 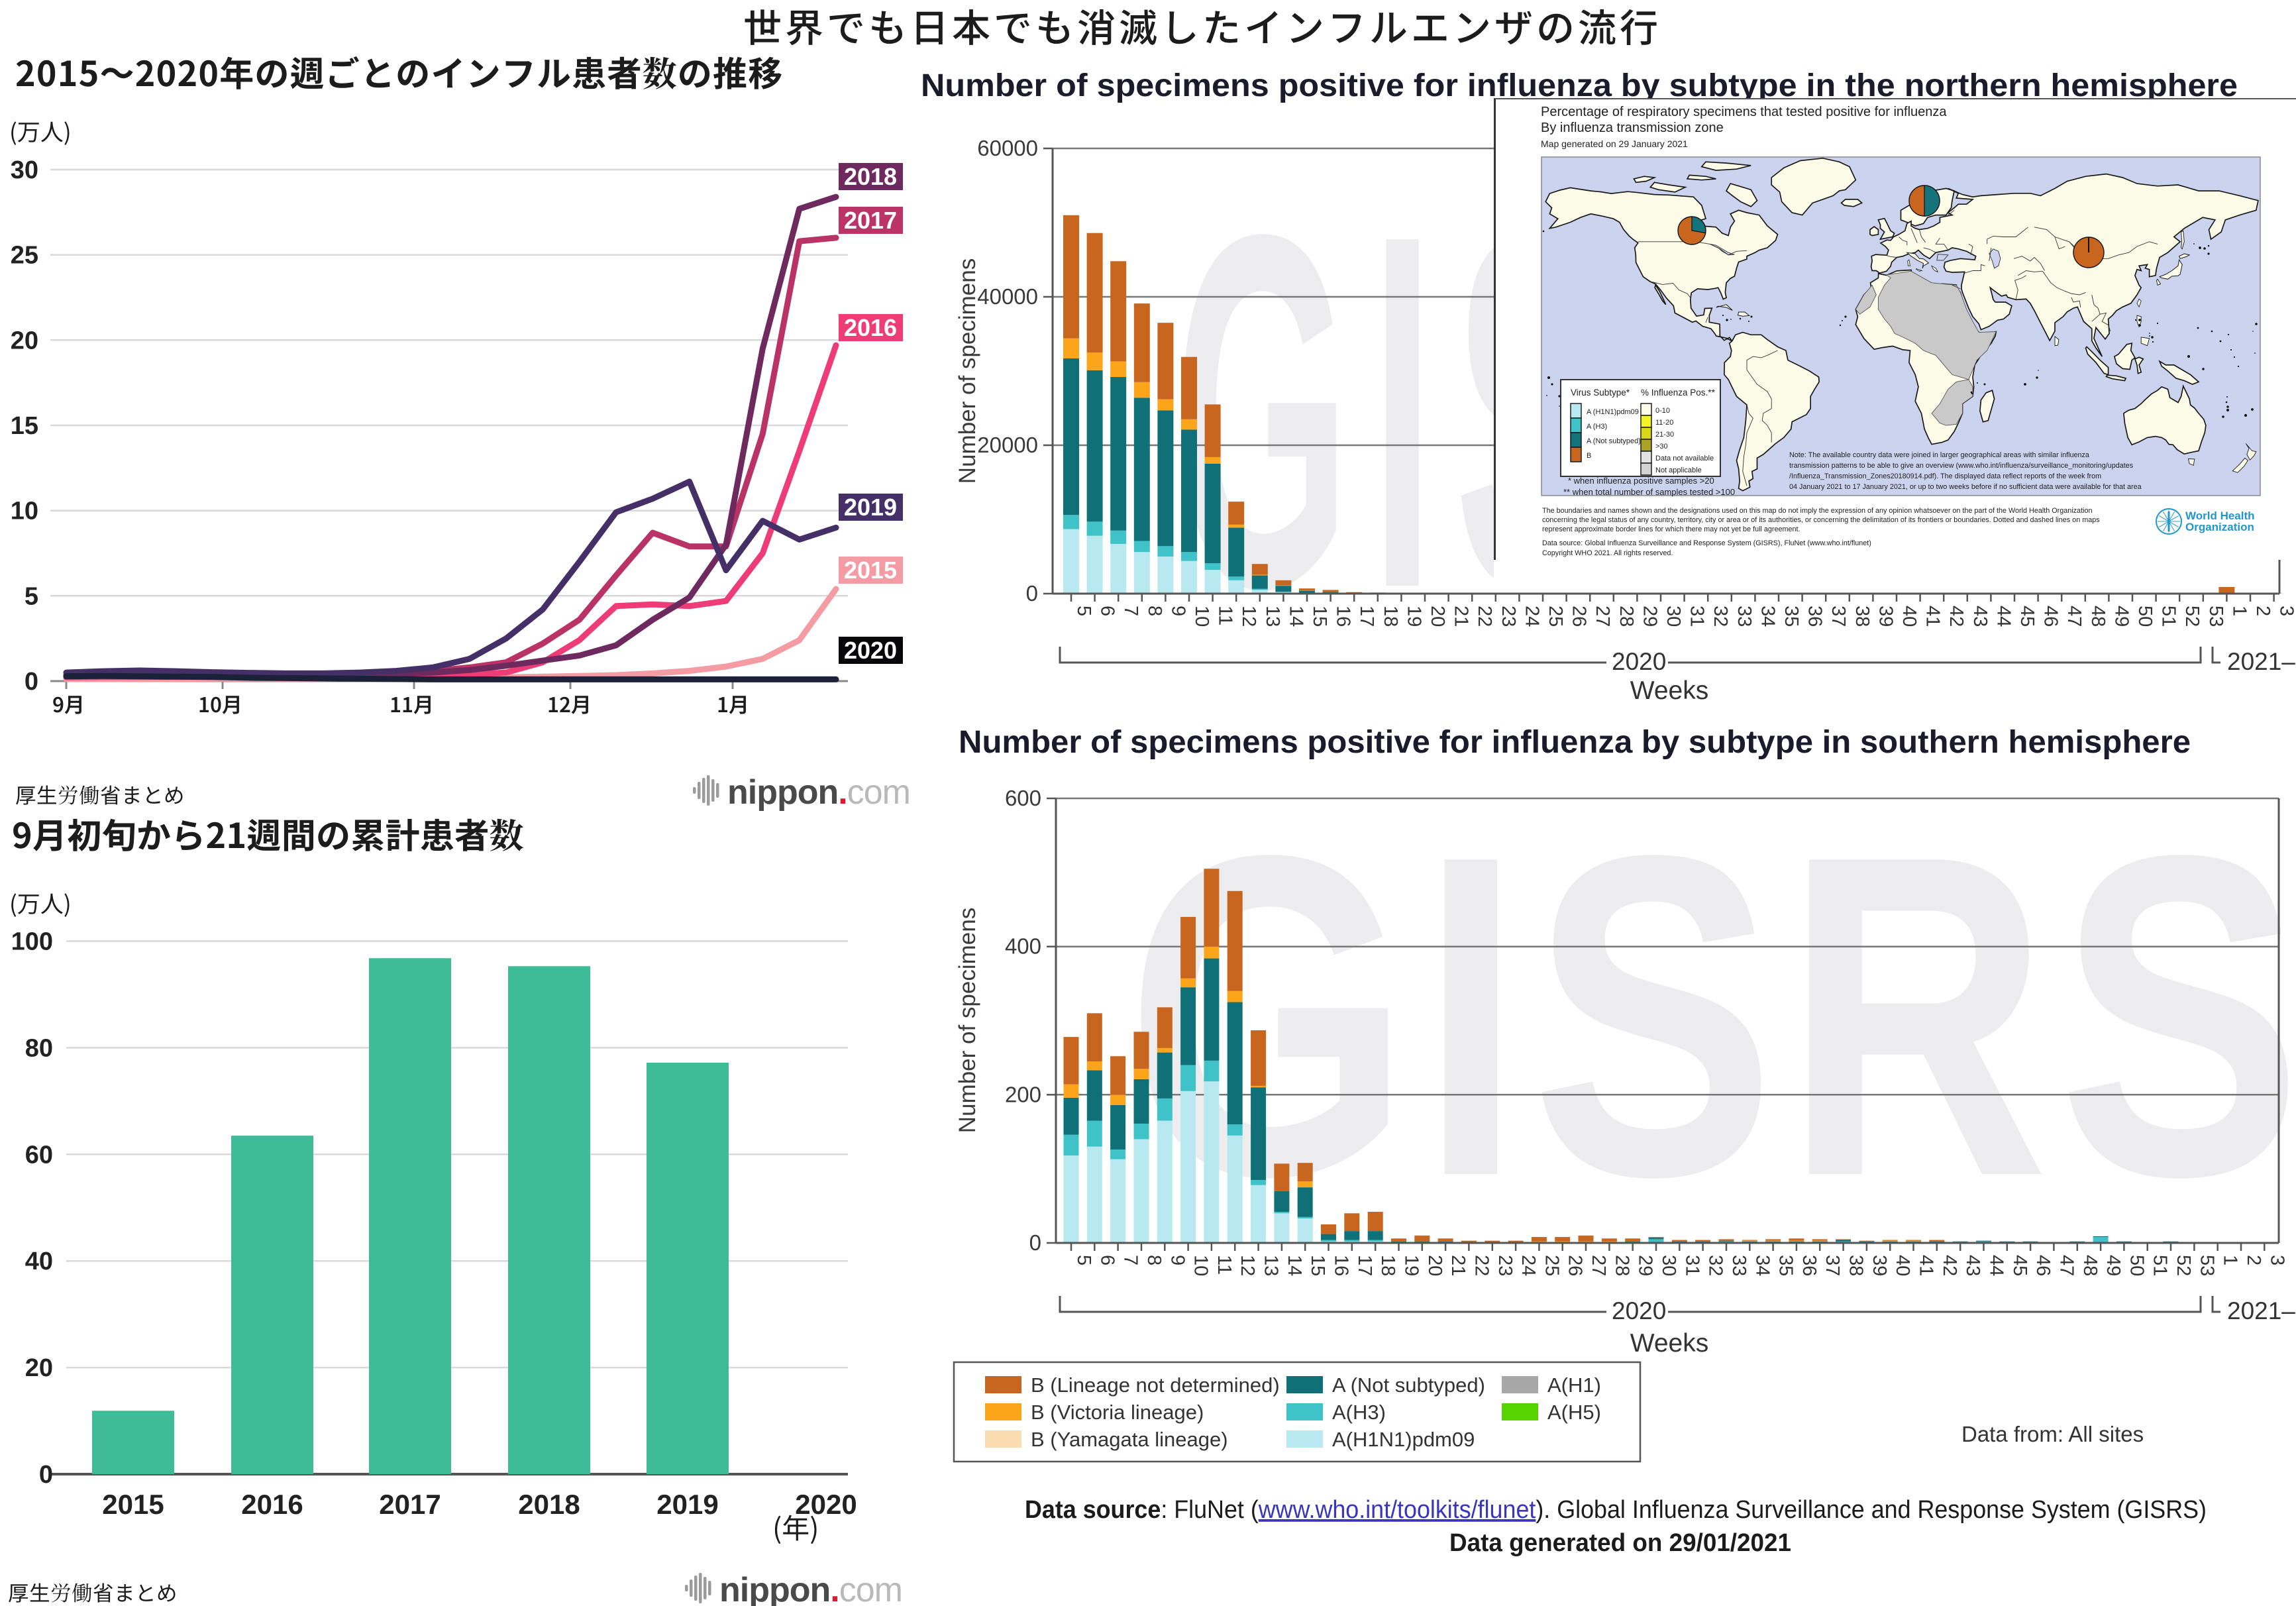 I want to click on svg-text: 0-10, so click(x=1663, y=411).